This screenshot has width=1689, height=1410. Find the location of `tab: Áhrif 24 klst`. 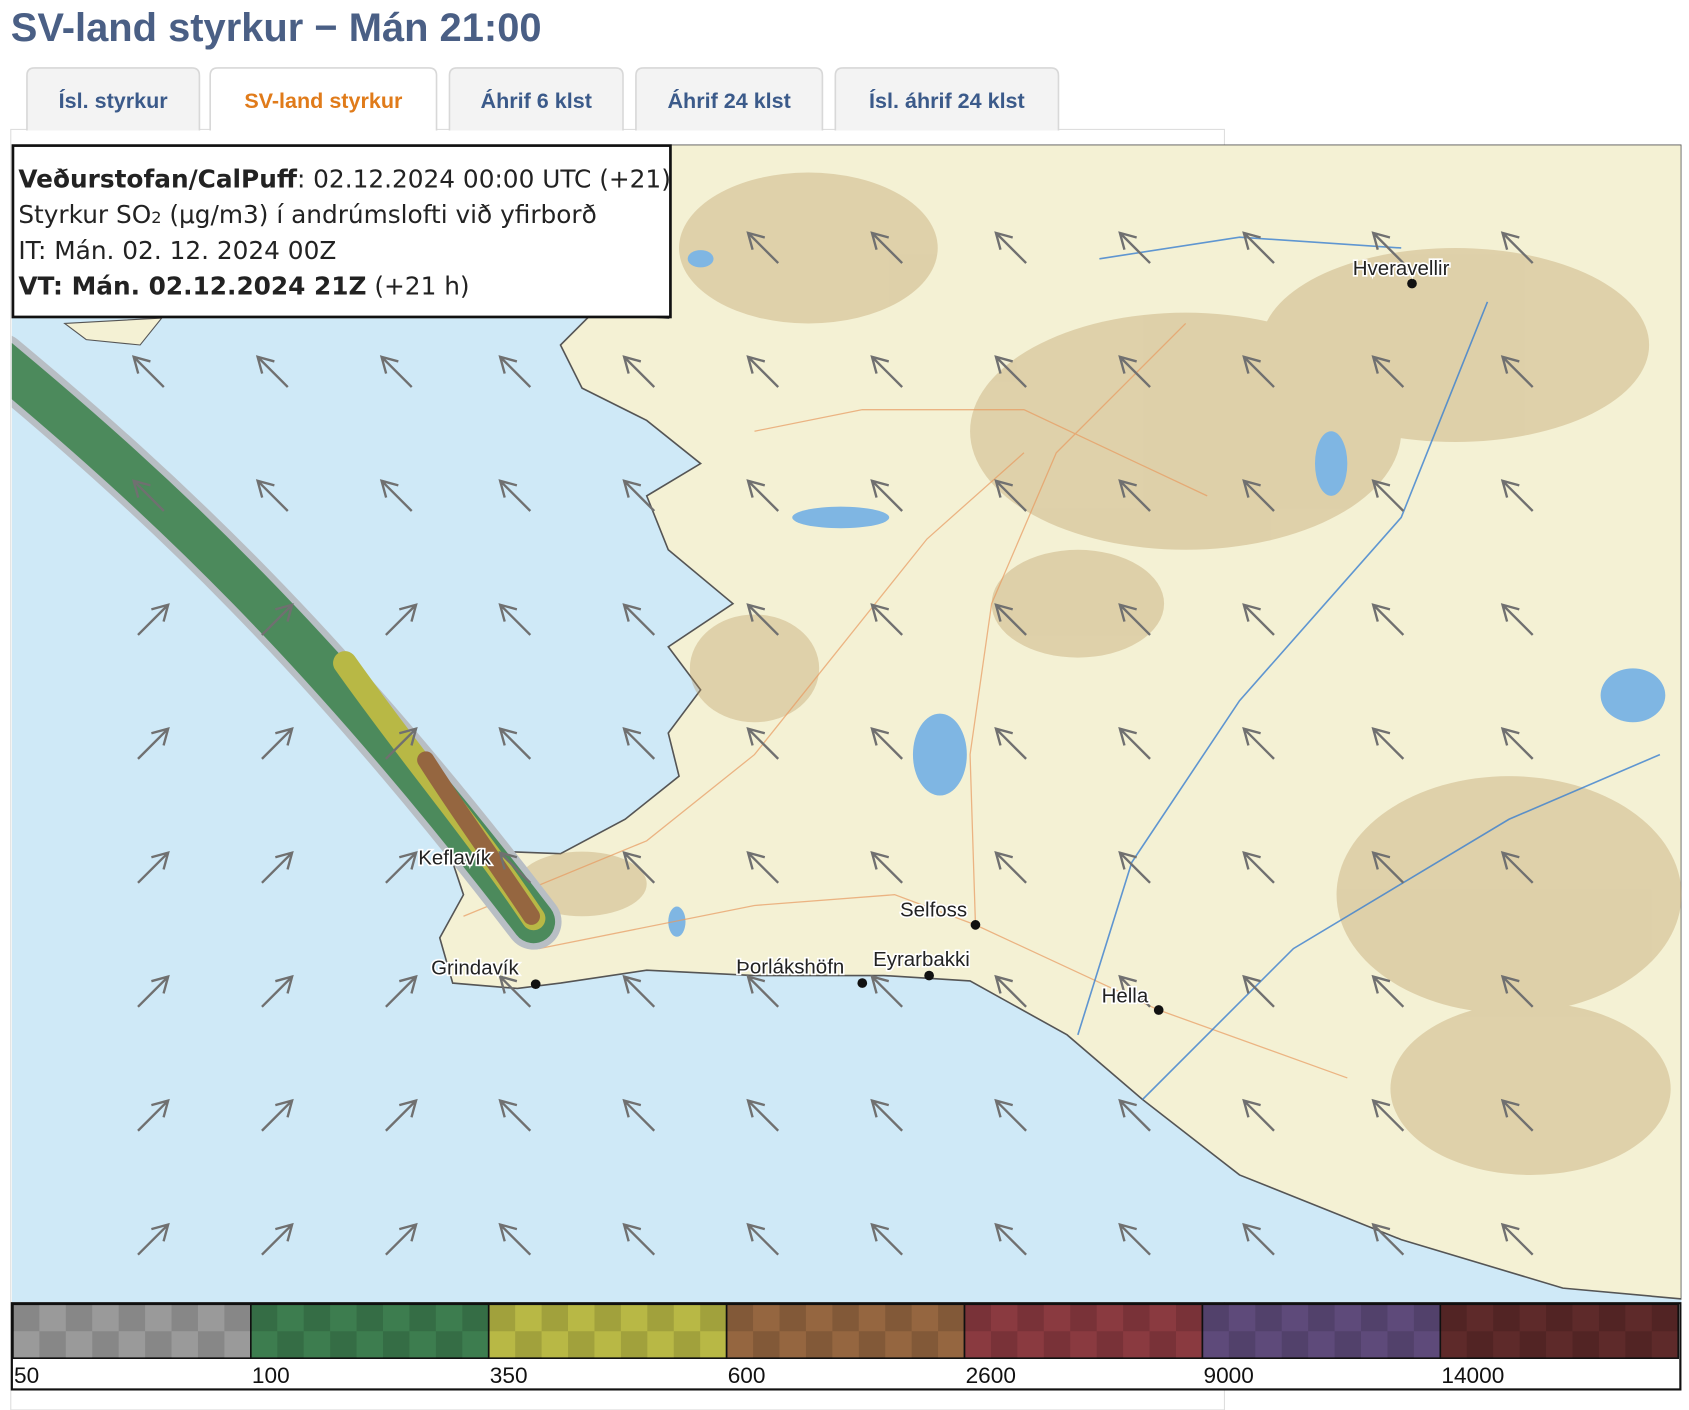

tab: Áhrif 24 klst is located at coordinates (729, 99).